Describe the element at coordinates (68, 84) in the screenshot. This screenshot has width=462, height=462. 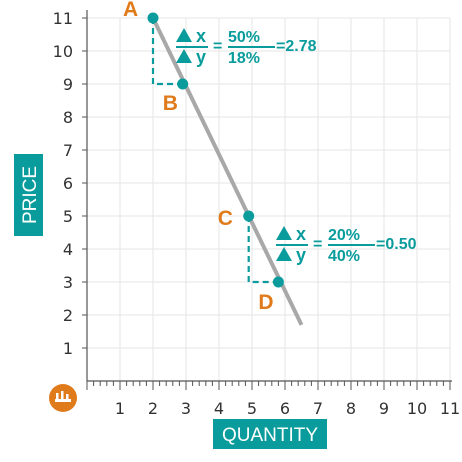
I see `y-tick-label: 9` at that location.